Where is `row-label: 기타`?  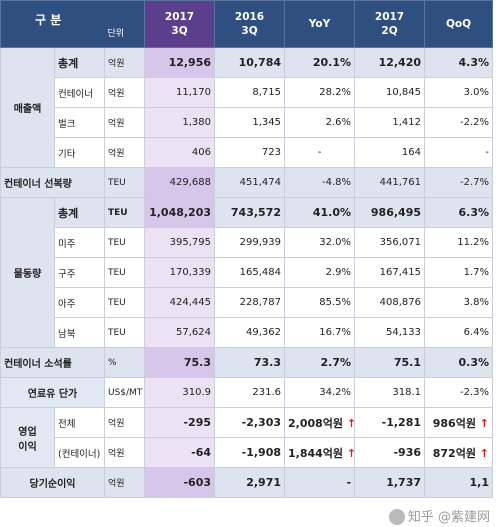 row-label: 기타 is located at coordinates (79, 152).